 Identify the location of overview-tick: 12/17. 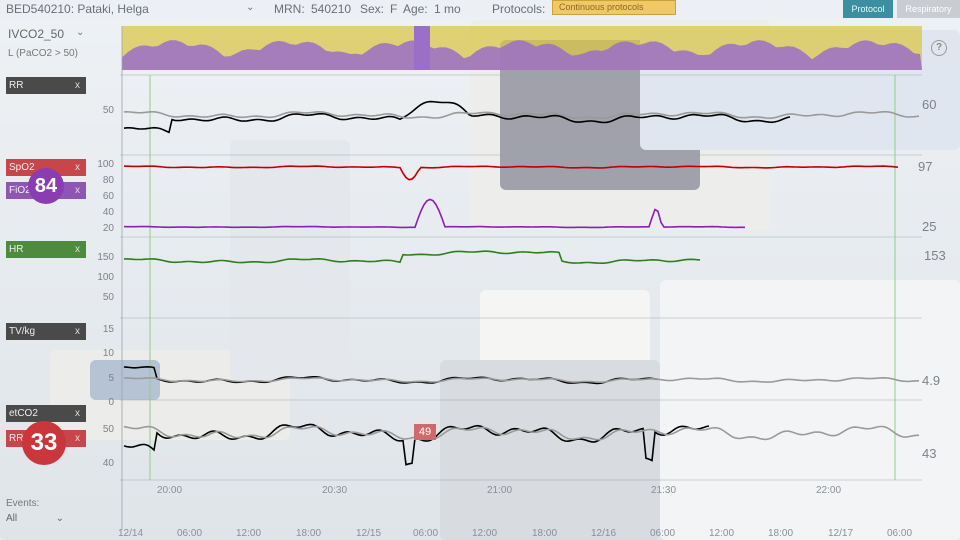
(841, 533).